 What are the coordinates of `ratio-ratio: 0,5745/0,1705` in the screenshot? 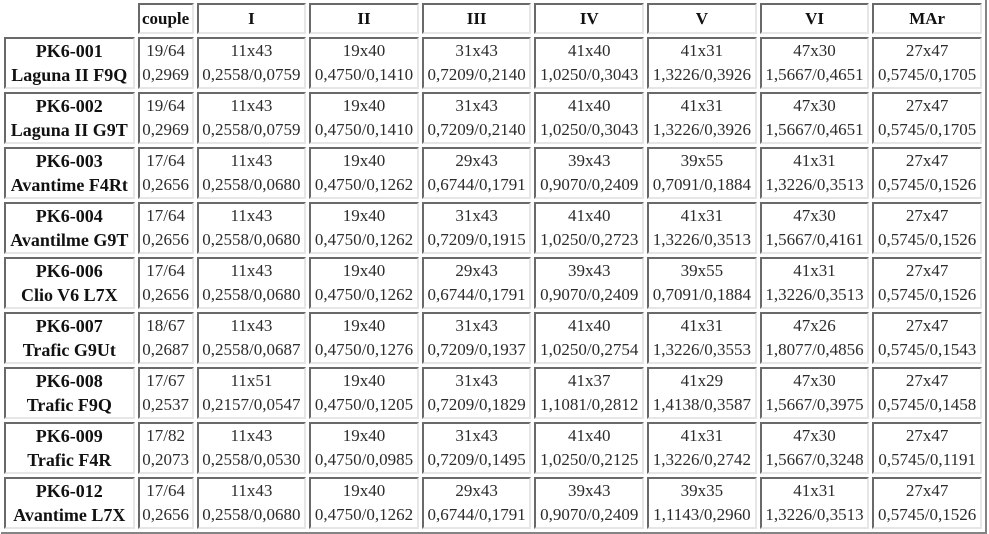 It's located at (927, 129).